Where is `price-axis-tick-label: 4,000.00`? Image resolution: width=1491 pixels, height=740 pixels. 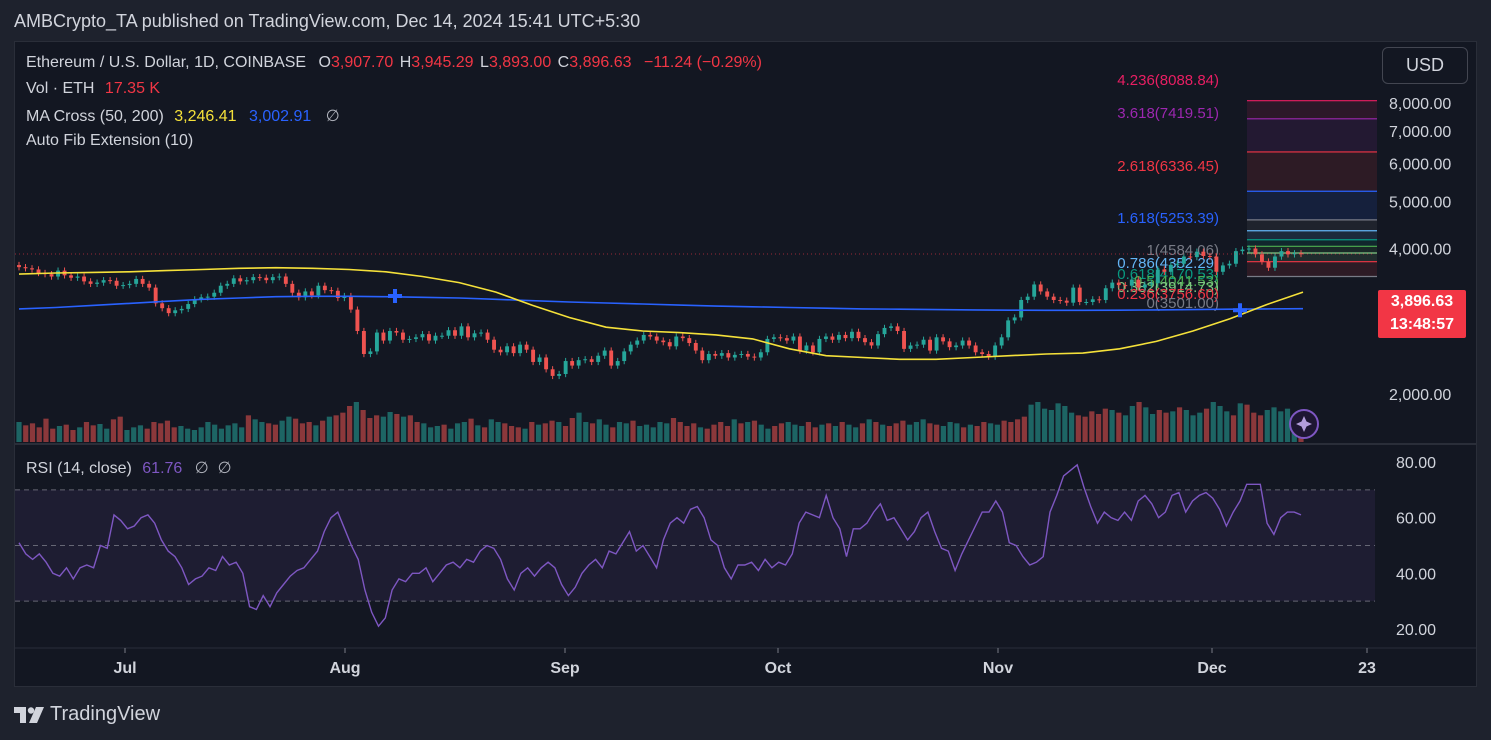 price-axis-tick-label: 4,000.00 is located at coordinates (1420, 250).